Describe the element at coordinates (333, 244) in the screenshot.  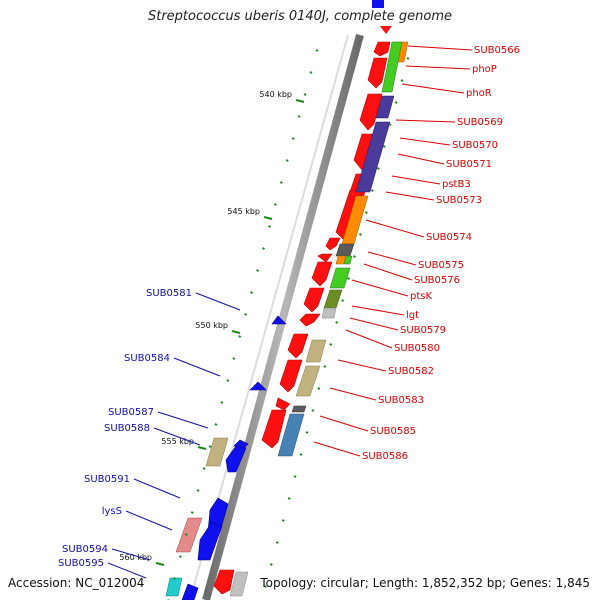
I see `gene-SUB0574-arrow` at that location.